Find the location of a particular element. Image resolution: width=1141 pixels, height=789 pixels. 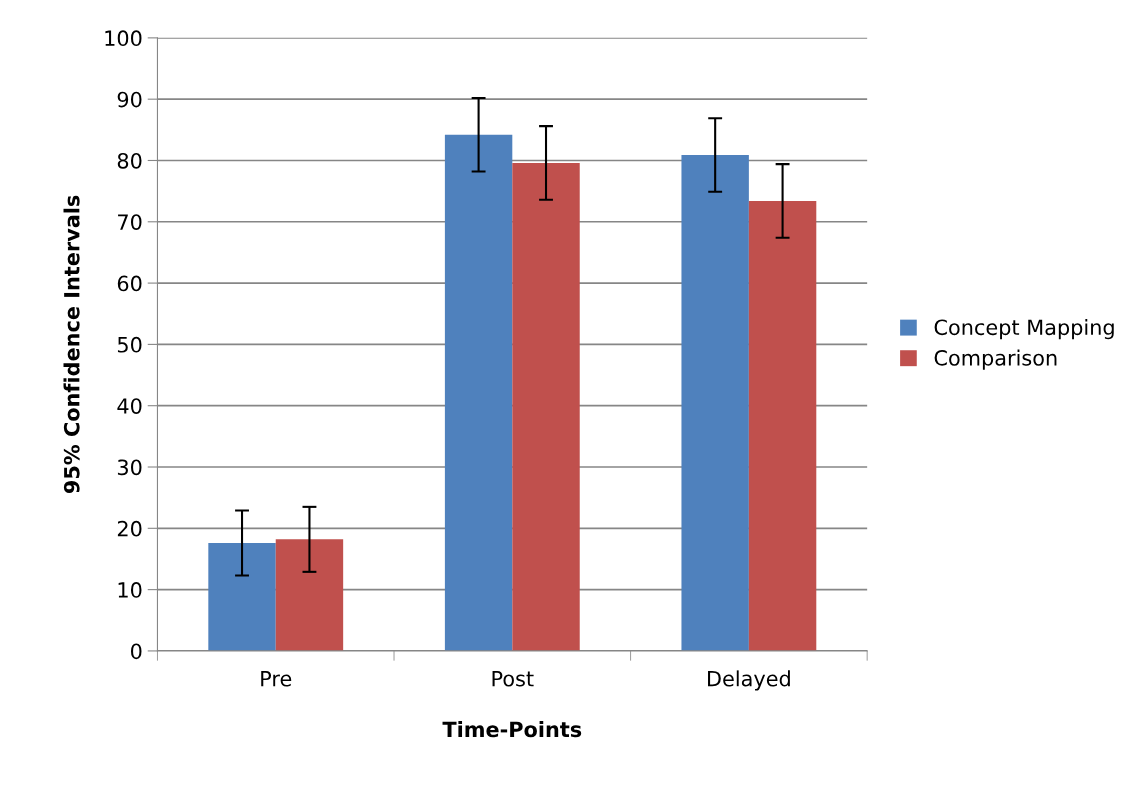

y-tick-label: 100 is located at coordinates (123, 38).